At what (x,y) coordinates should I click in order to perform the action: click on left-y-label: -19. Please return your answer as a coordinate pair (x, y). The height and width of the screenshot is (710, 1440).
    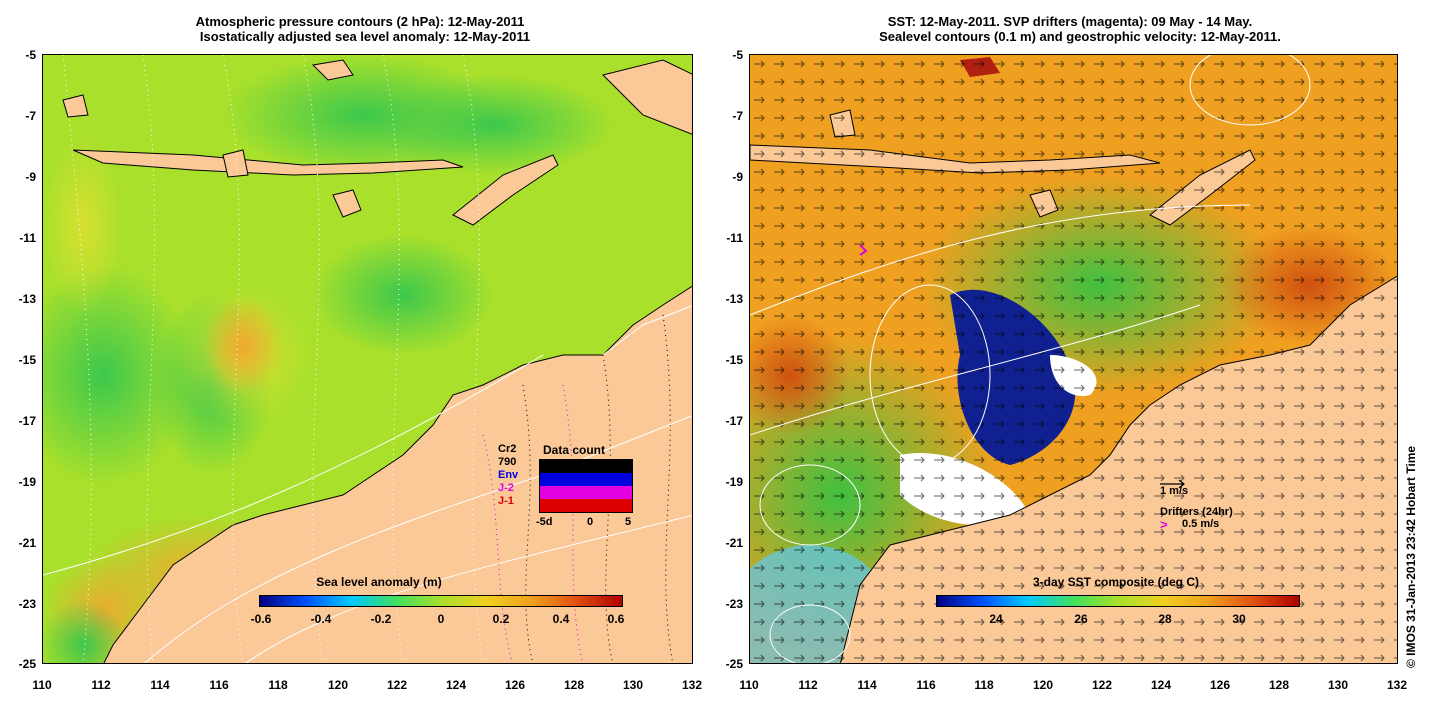
    Looking at the image, I should click on (27, 482).